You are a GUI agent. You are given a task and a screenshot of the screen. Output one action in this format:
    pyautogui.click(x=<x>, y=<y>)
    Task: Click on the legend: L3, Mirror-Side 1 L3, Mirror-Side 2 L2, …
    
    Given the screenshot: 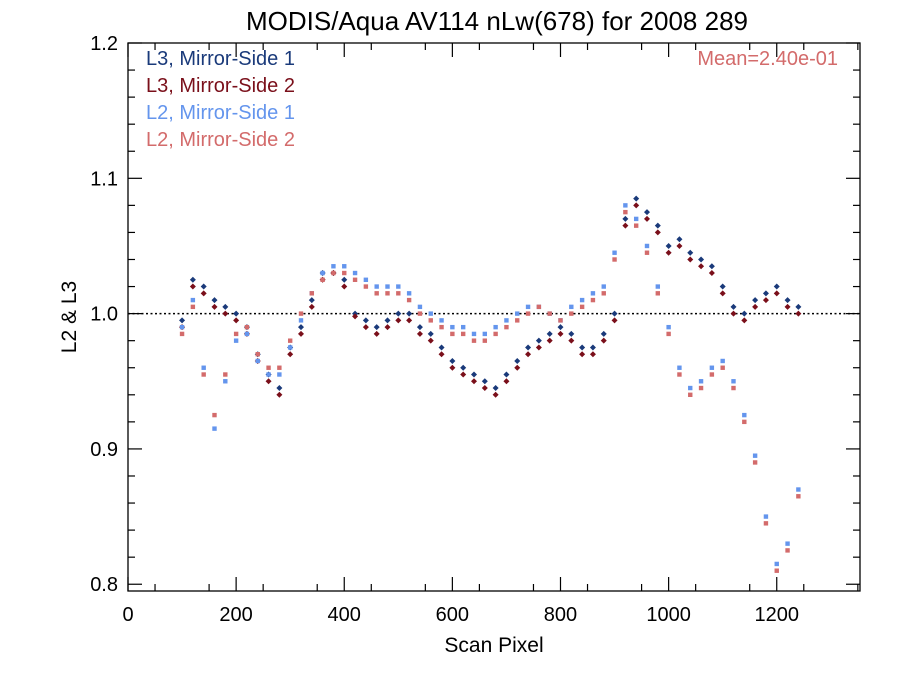 What is the action you would take?
    pyautogui.click(x=220, y=99)
    